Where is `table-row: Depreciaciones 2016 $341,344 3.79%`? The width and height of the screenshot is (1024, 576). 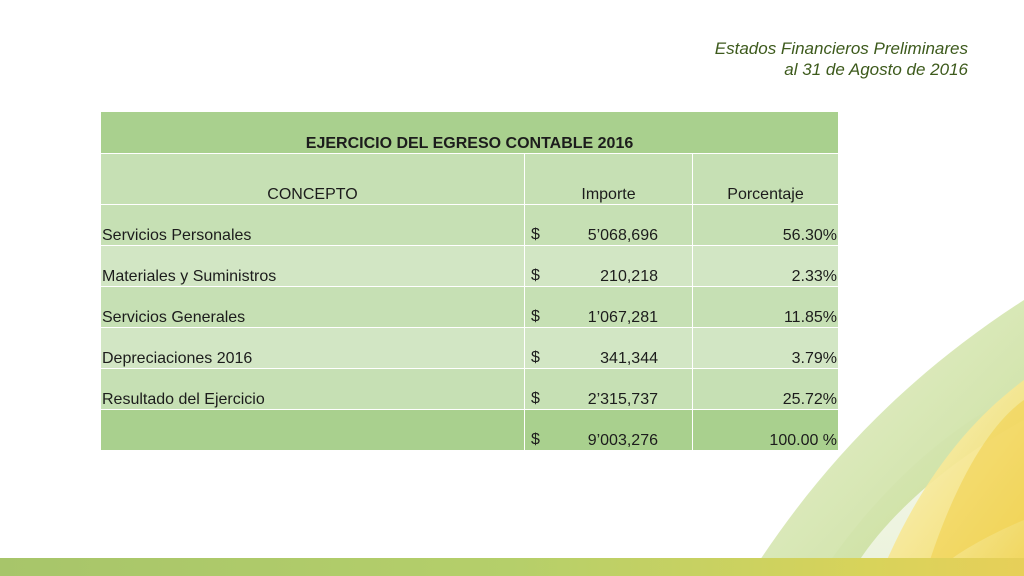
table-row: Depreciaciones 2016 $341,344 3.79% is located at coordinates (470, 348).